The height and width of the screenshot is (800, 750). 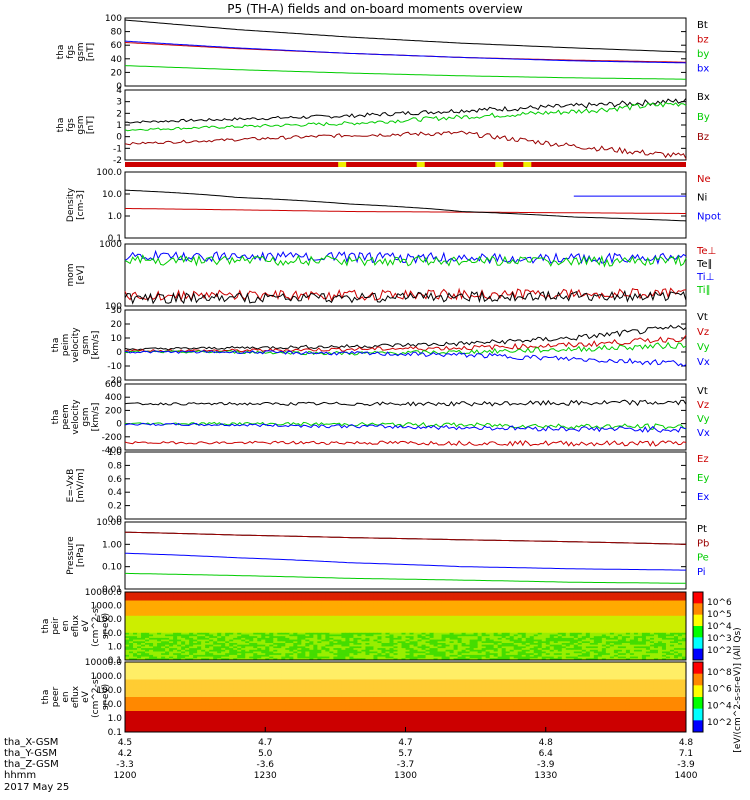 I want to click on y-axis-label: tha, so click(x=61, y=125).